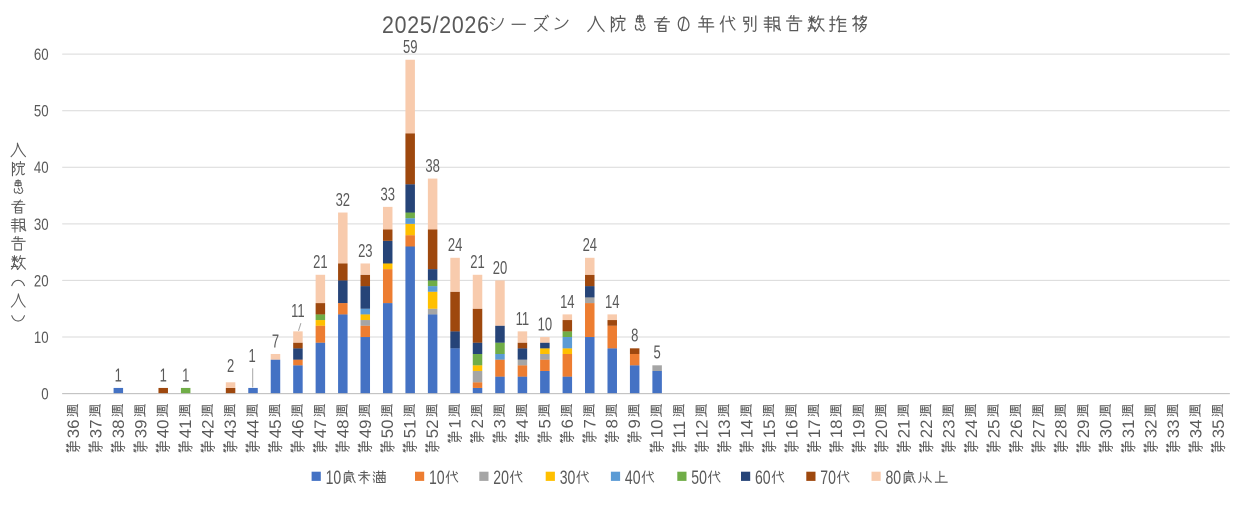 This screenshot has width=1245, height=505. What do you see at coordinates (724, 429) in the screenshot?
I see `svg-text: 13` at bounding box center [724, 429].